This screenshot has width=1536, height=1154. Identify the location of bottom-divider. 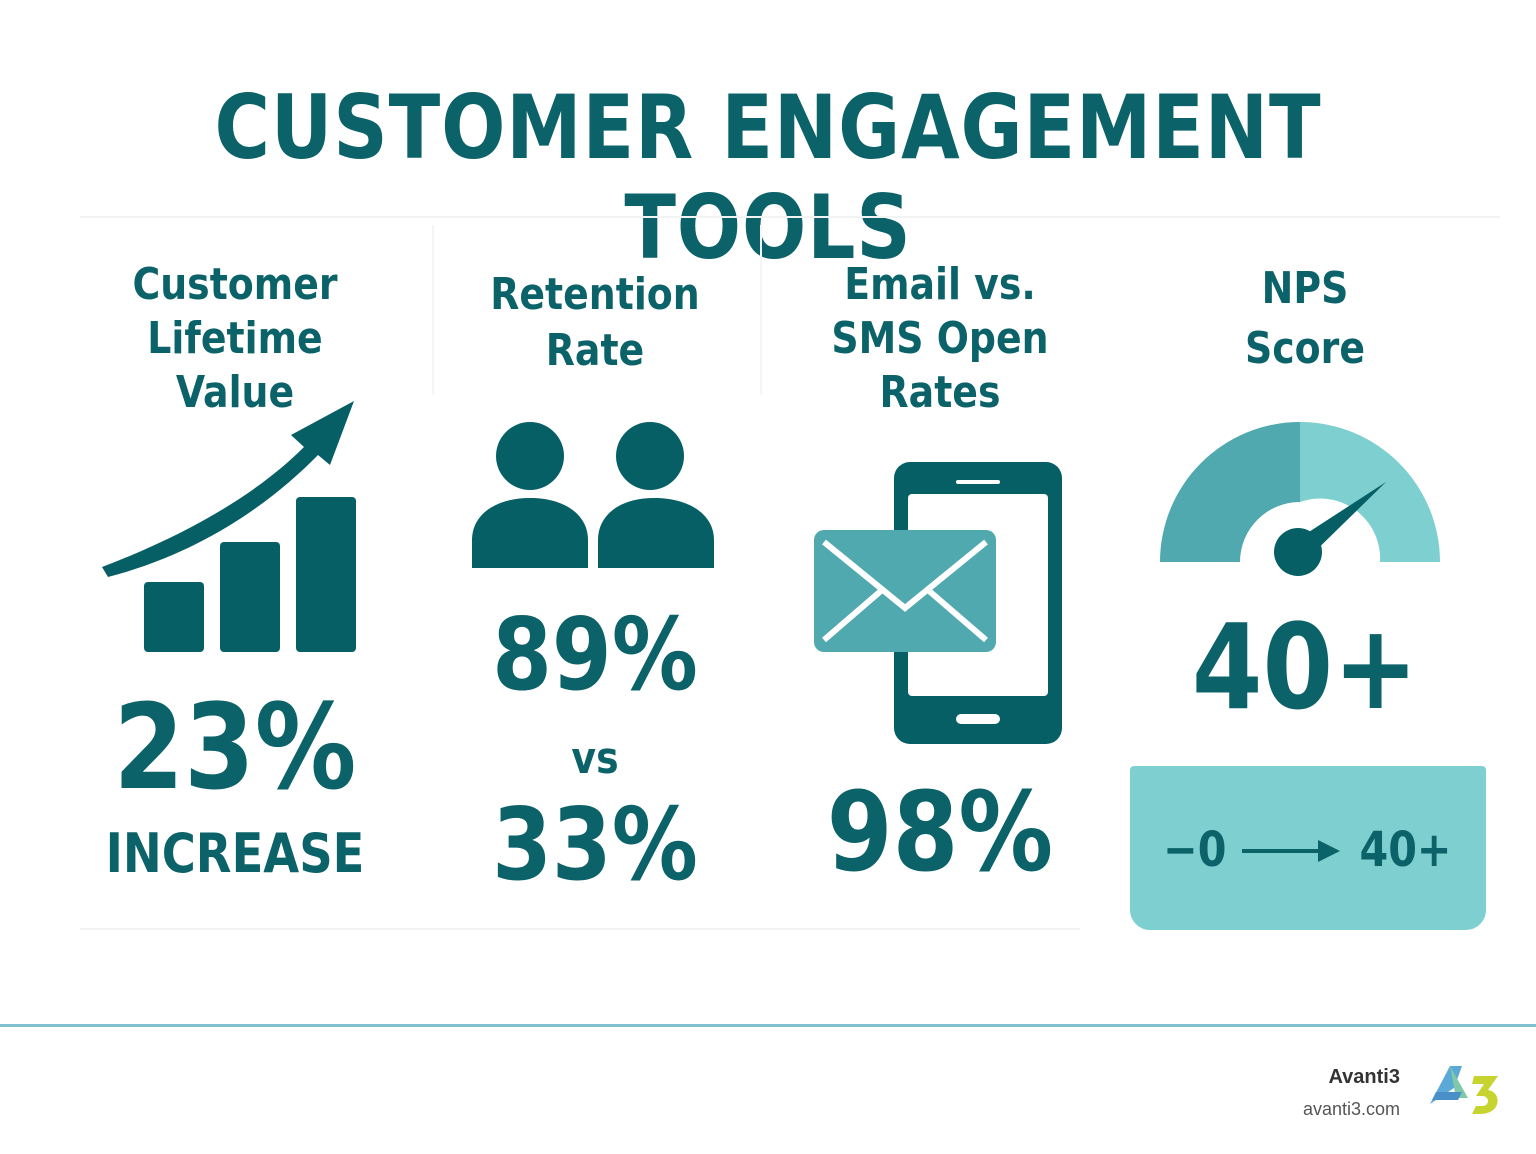
(580, 929).